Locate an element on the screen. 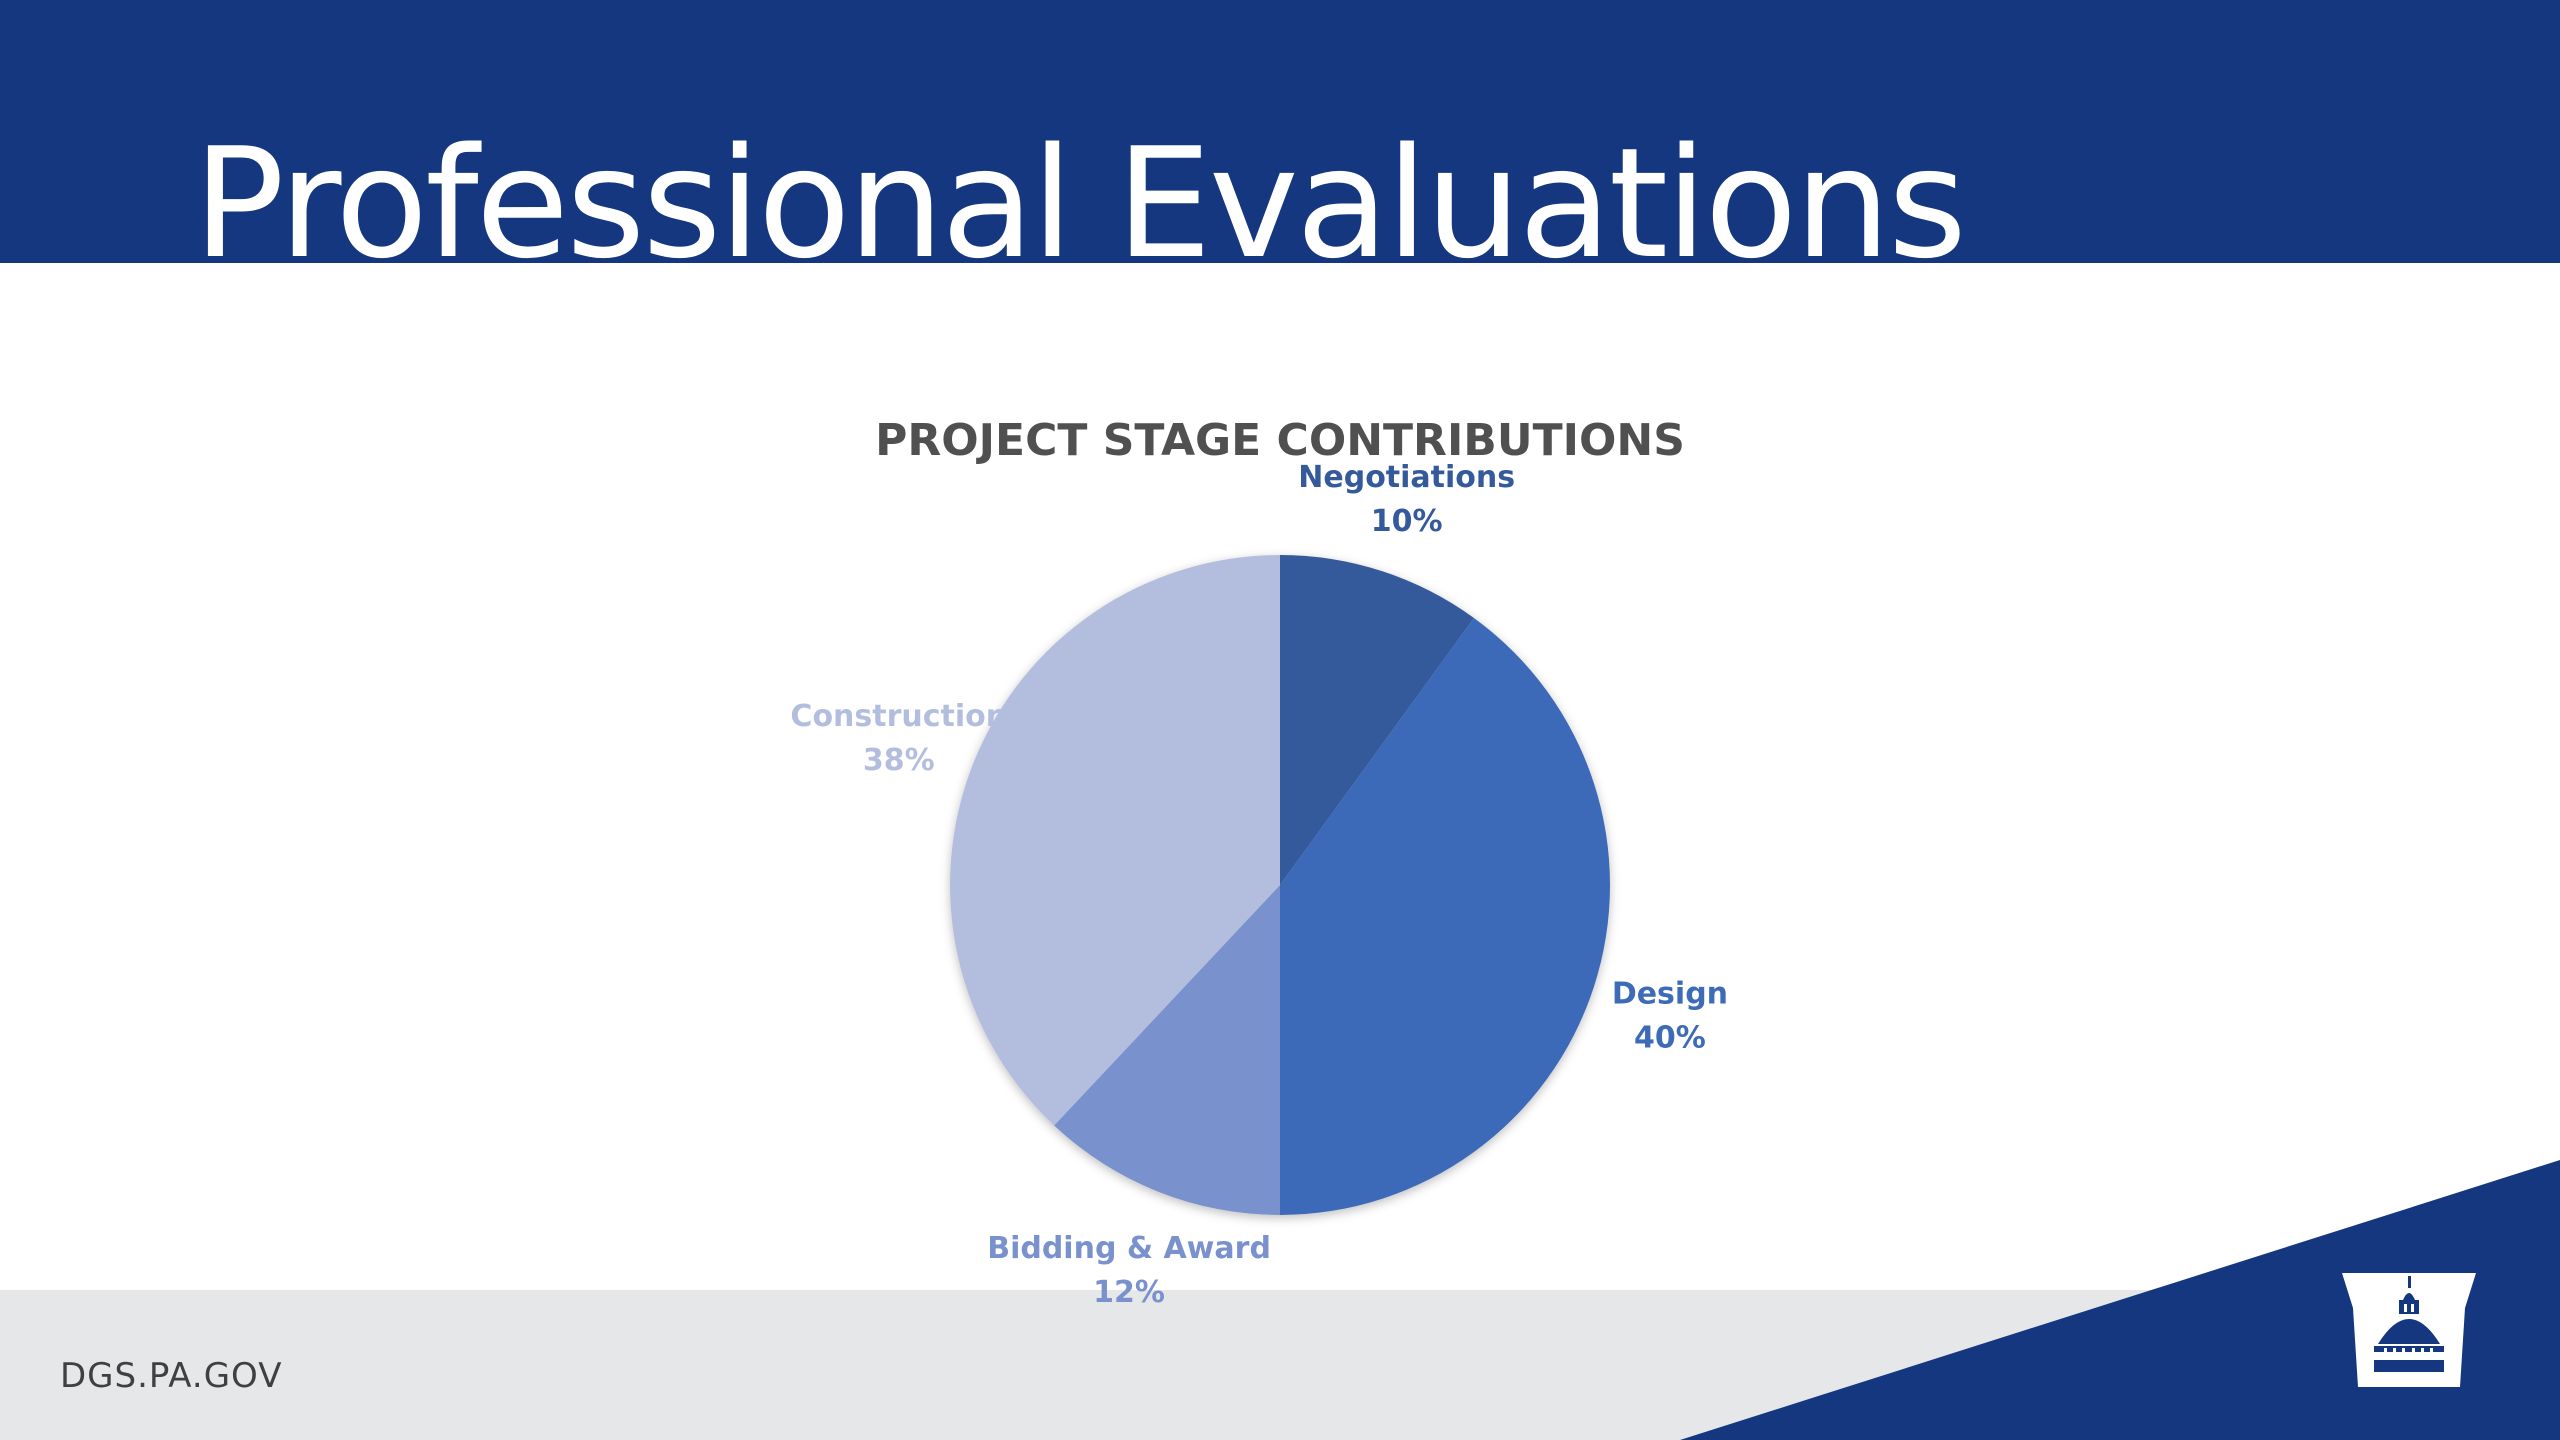 This screenshot has height=1440, width=2560. corner-wedge is located at coordinates (2120, 1300).